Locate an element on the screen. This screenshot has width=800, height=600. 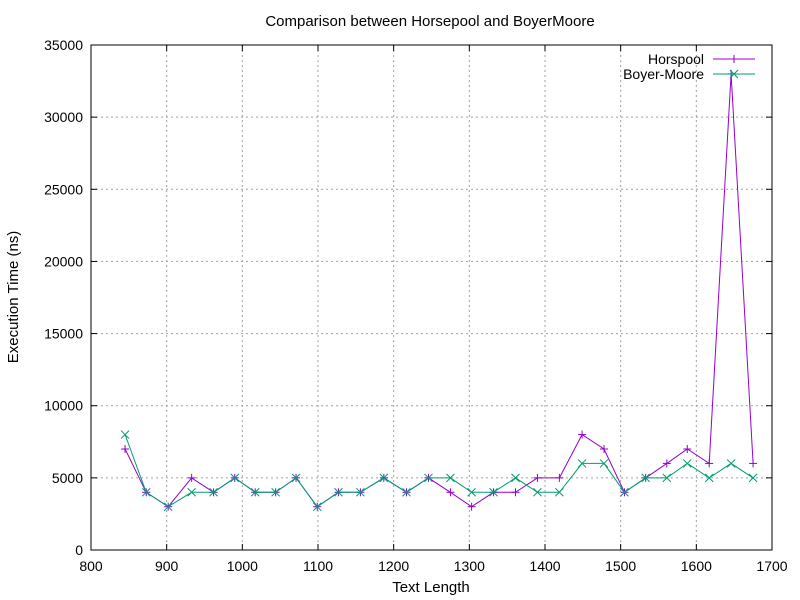
legend-label: Boyer-Moore is located at coordinates (663, 74).